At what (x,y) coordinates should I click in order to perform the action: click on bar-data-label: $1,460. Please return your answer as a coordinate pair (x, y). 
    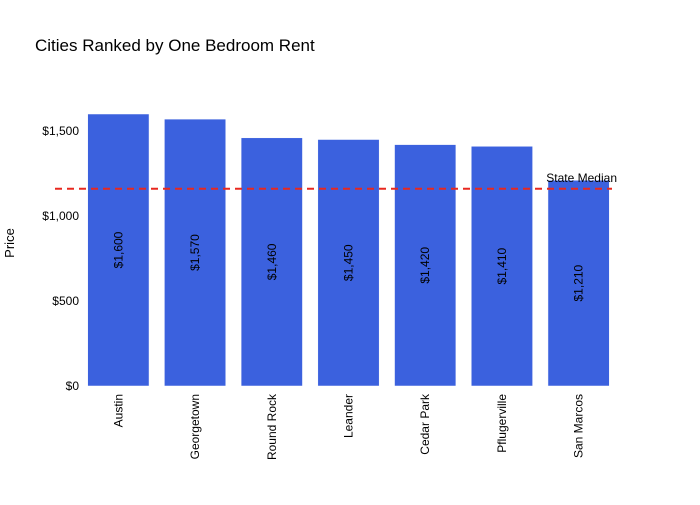
    Looking at the image, I should click on (272, 261).